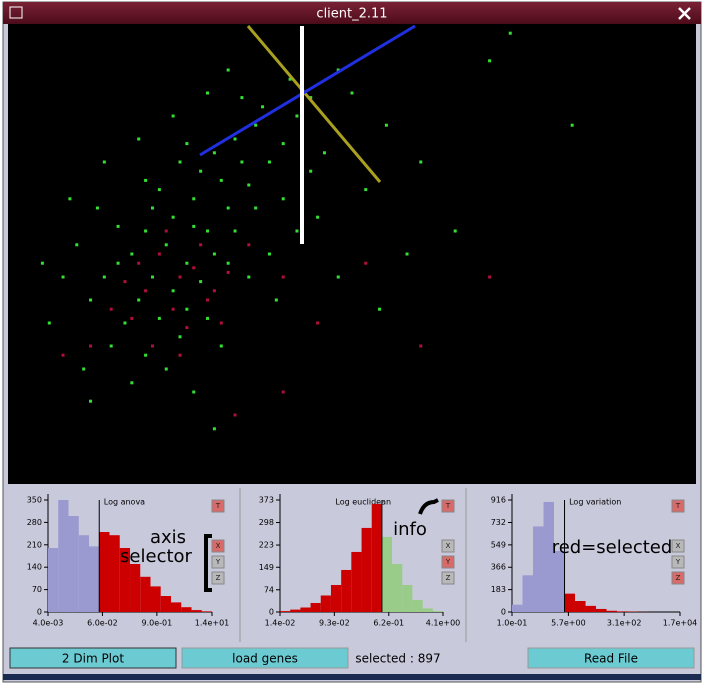 The height and width of the screenshot is (698, 715). I want to click on button-label: 2 Dim Plot, so click(93, 659).